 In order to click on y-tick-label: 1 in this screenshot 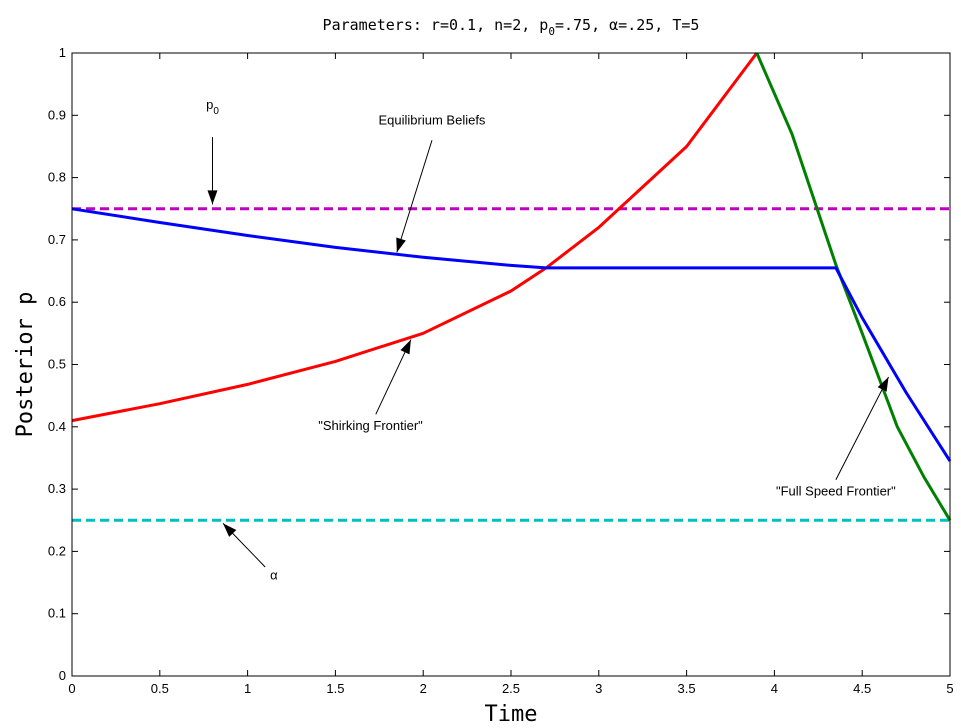, I will do `click(62, 52)`.